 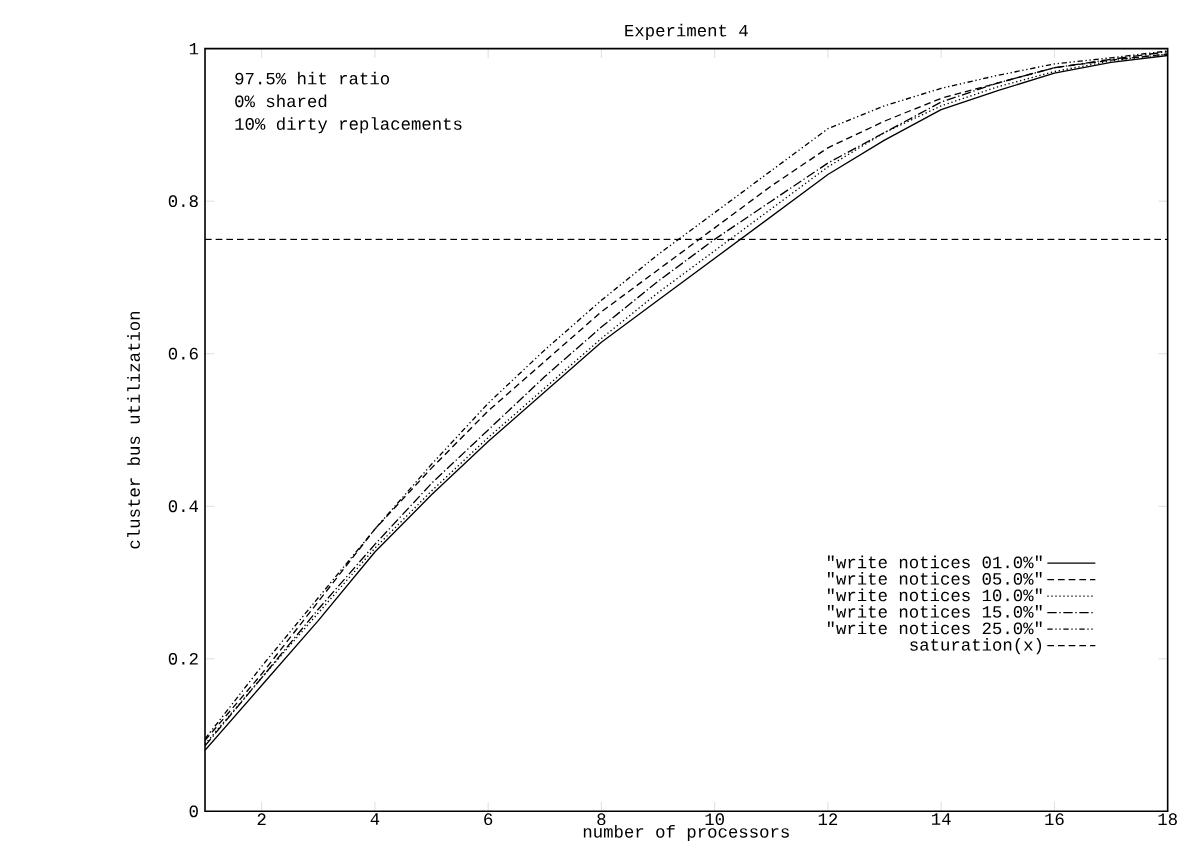 What do you see at coordinates (261, 819) in the screenshot?
I see `x-tick-label: 2` at bounding box center [261, 819].